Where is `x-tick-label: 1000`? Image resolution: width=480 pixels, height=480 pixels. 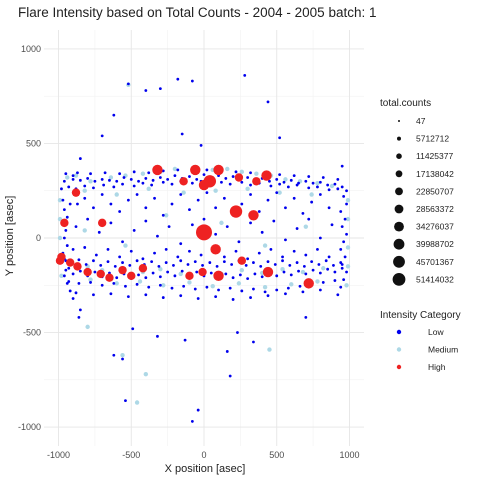 x-tick-label: 1000 is located at coordinates (349, 455).